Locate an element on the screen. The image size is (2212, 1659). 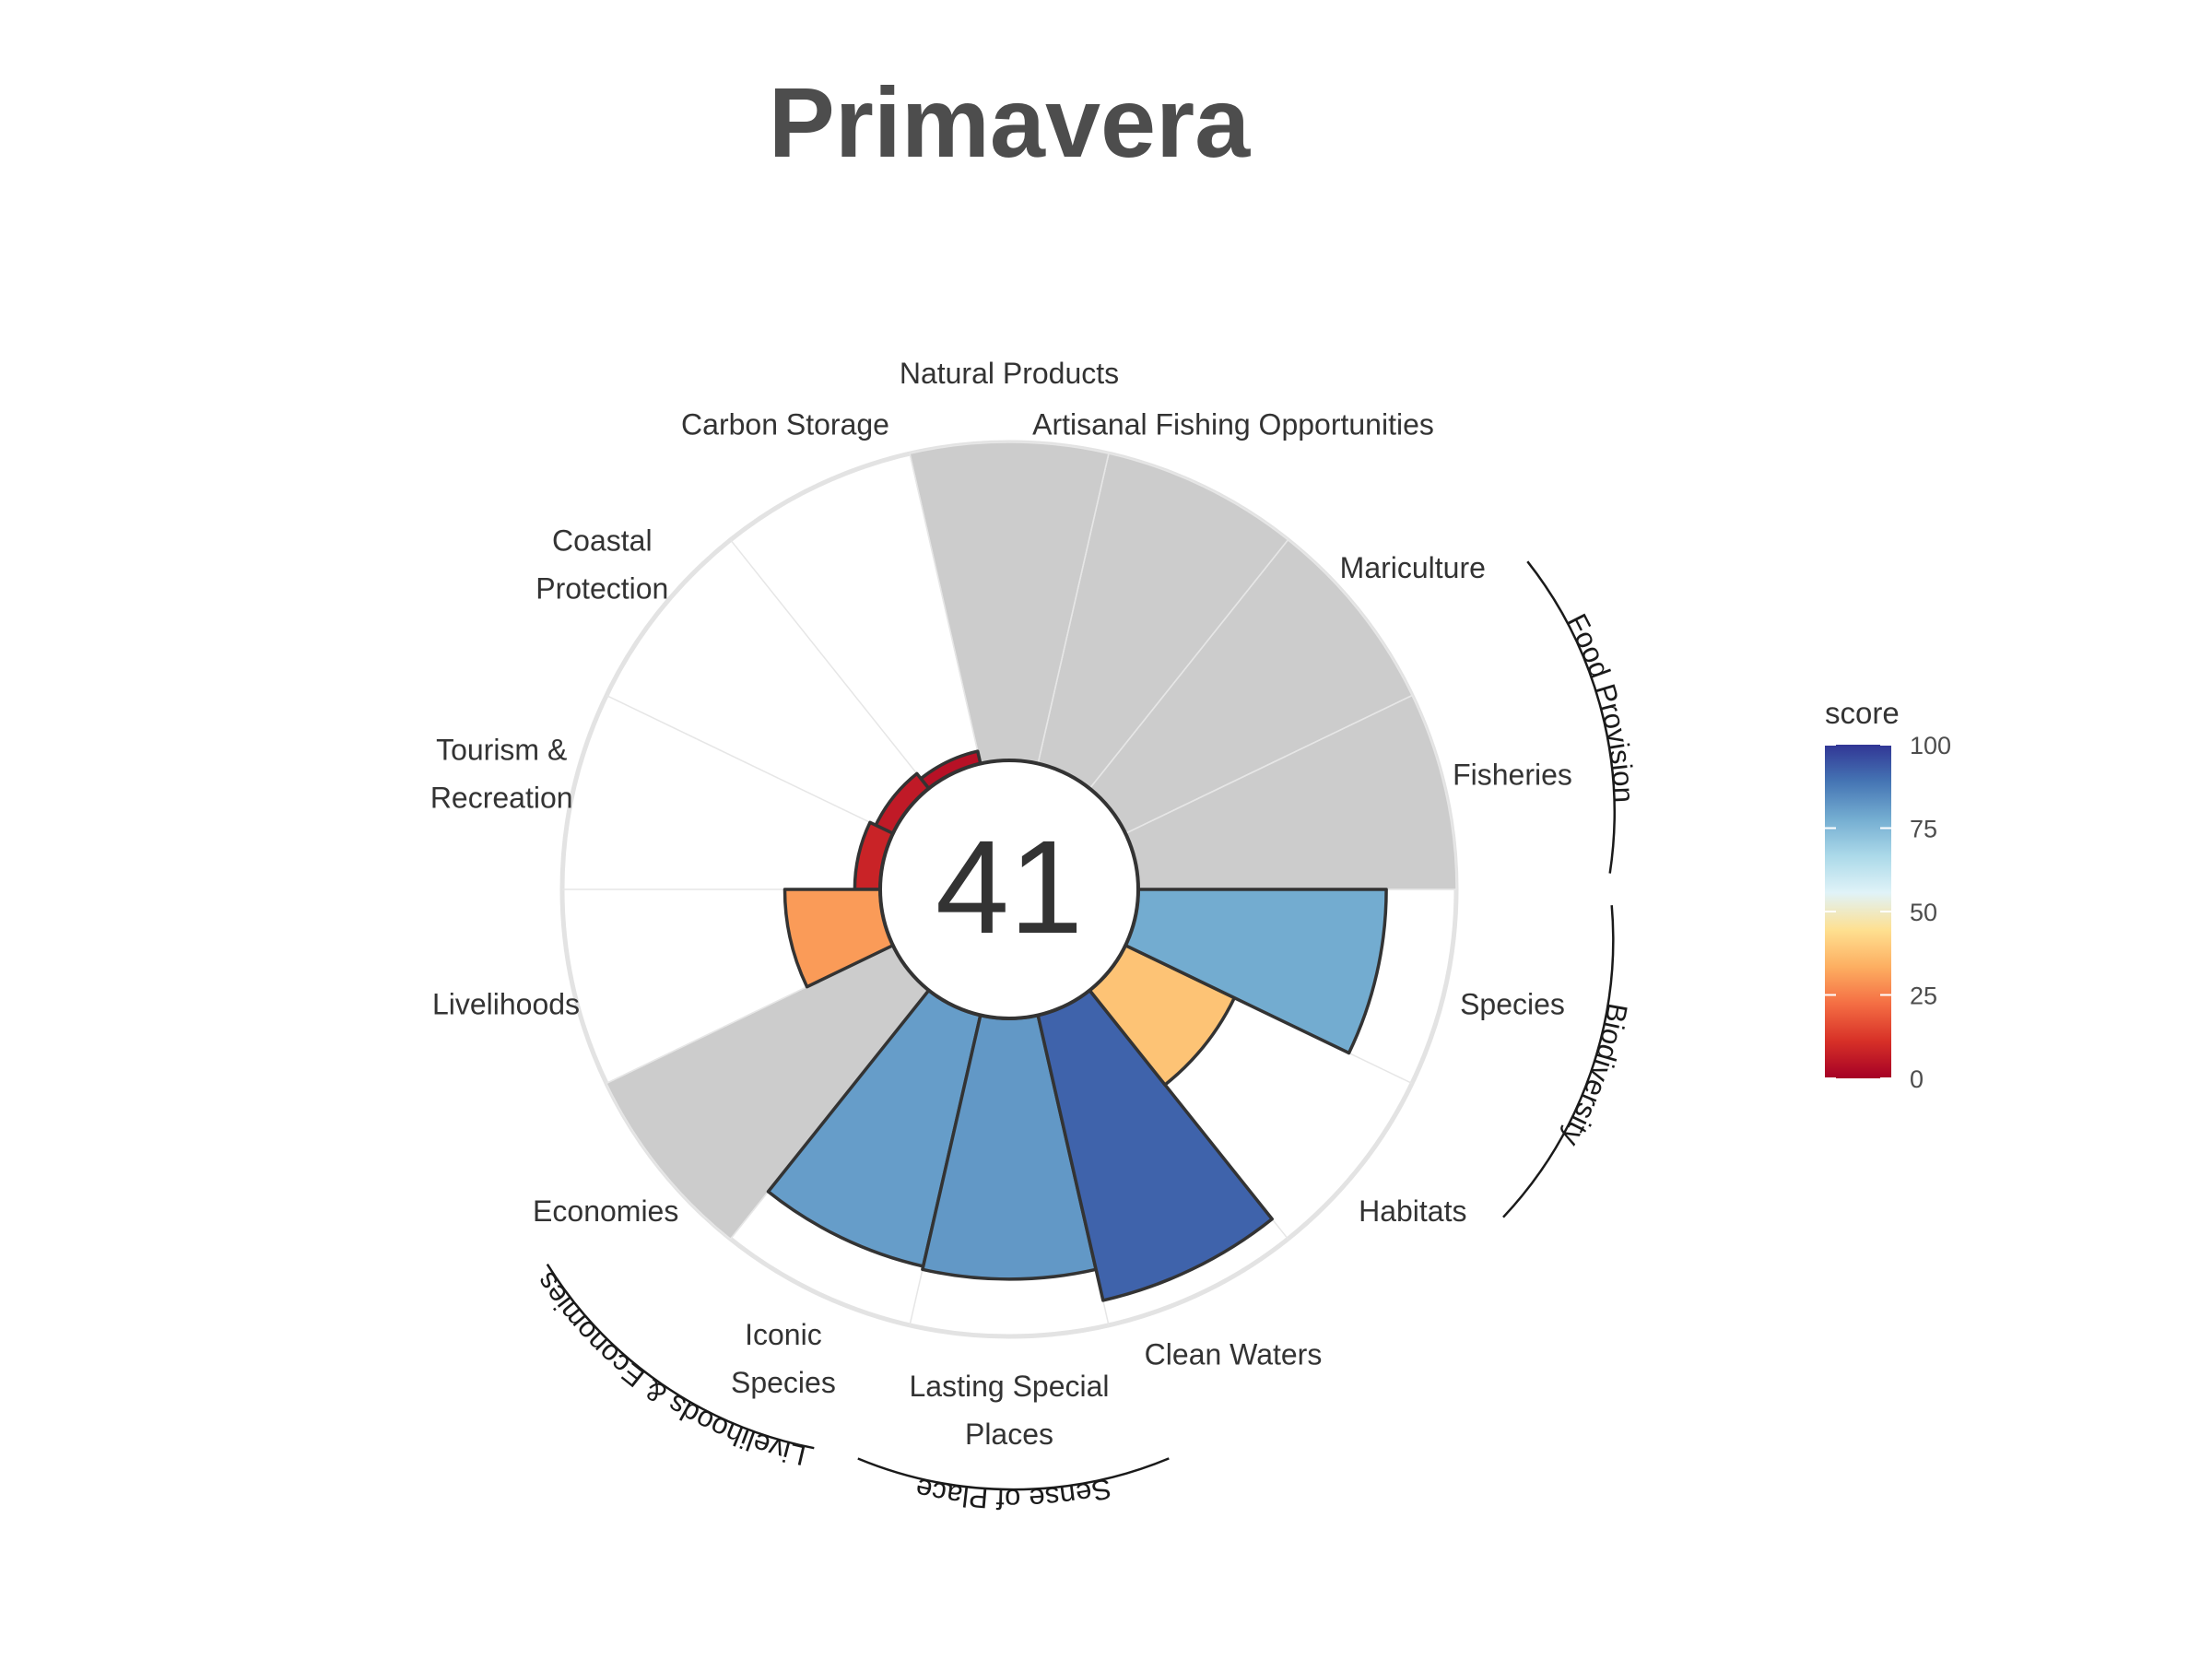
category-label-iconic-species: Iconic Species is located at coordinates (783, 1358).